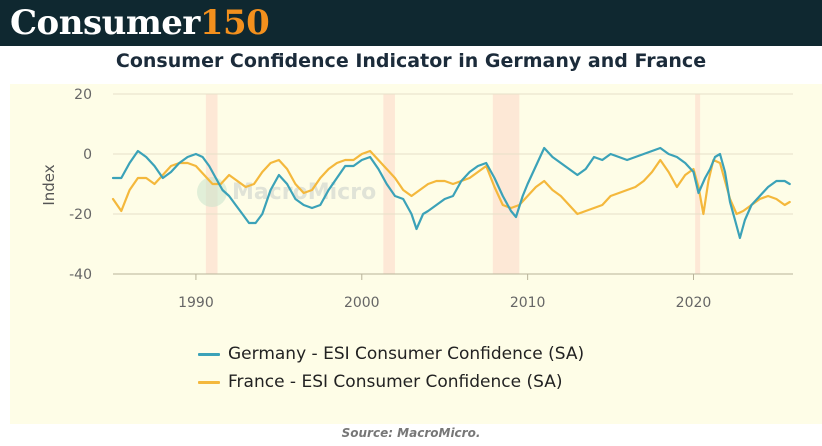  Describe the element at coordinates (83, 95) in the screenshot. I see `y-tick-label: 20` at that location.